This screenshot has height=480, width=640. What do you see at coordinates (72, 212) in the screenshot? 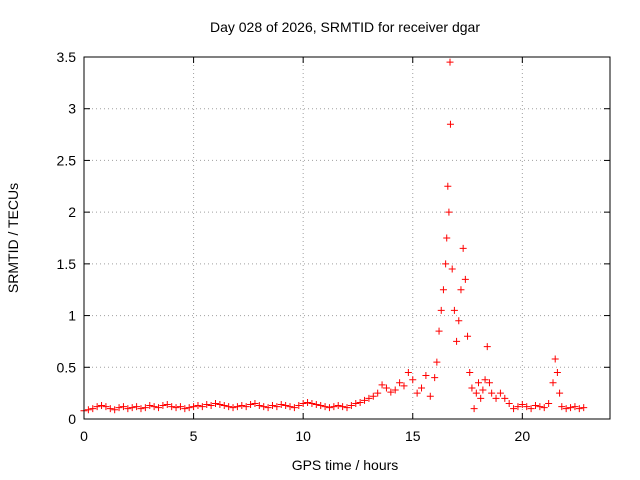
I see `y-tick-label: 2` at bounding box center [72, 212].